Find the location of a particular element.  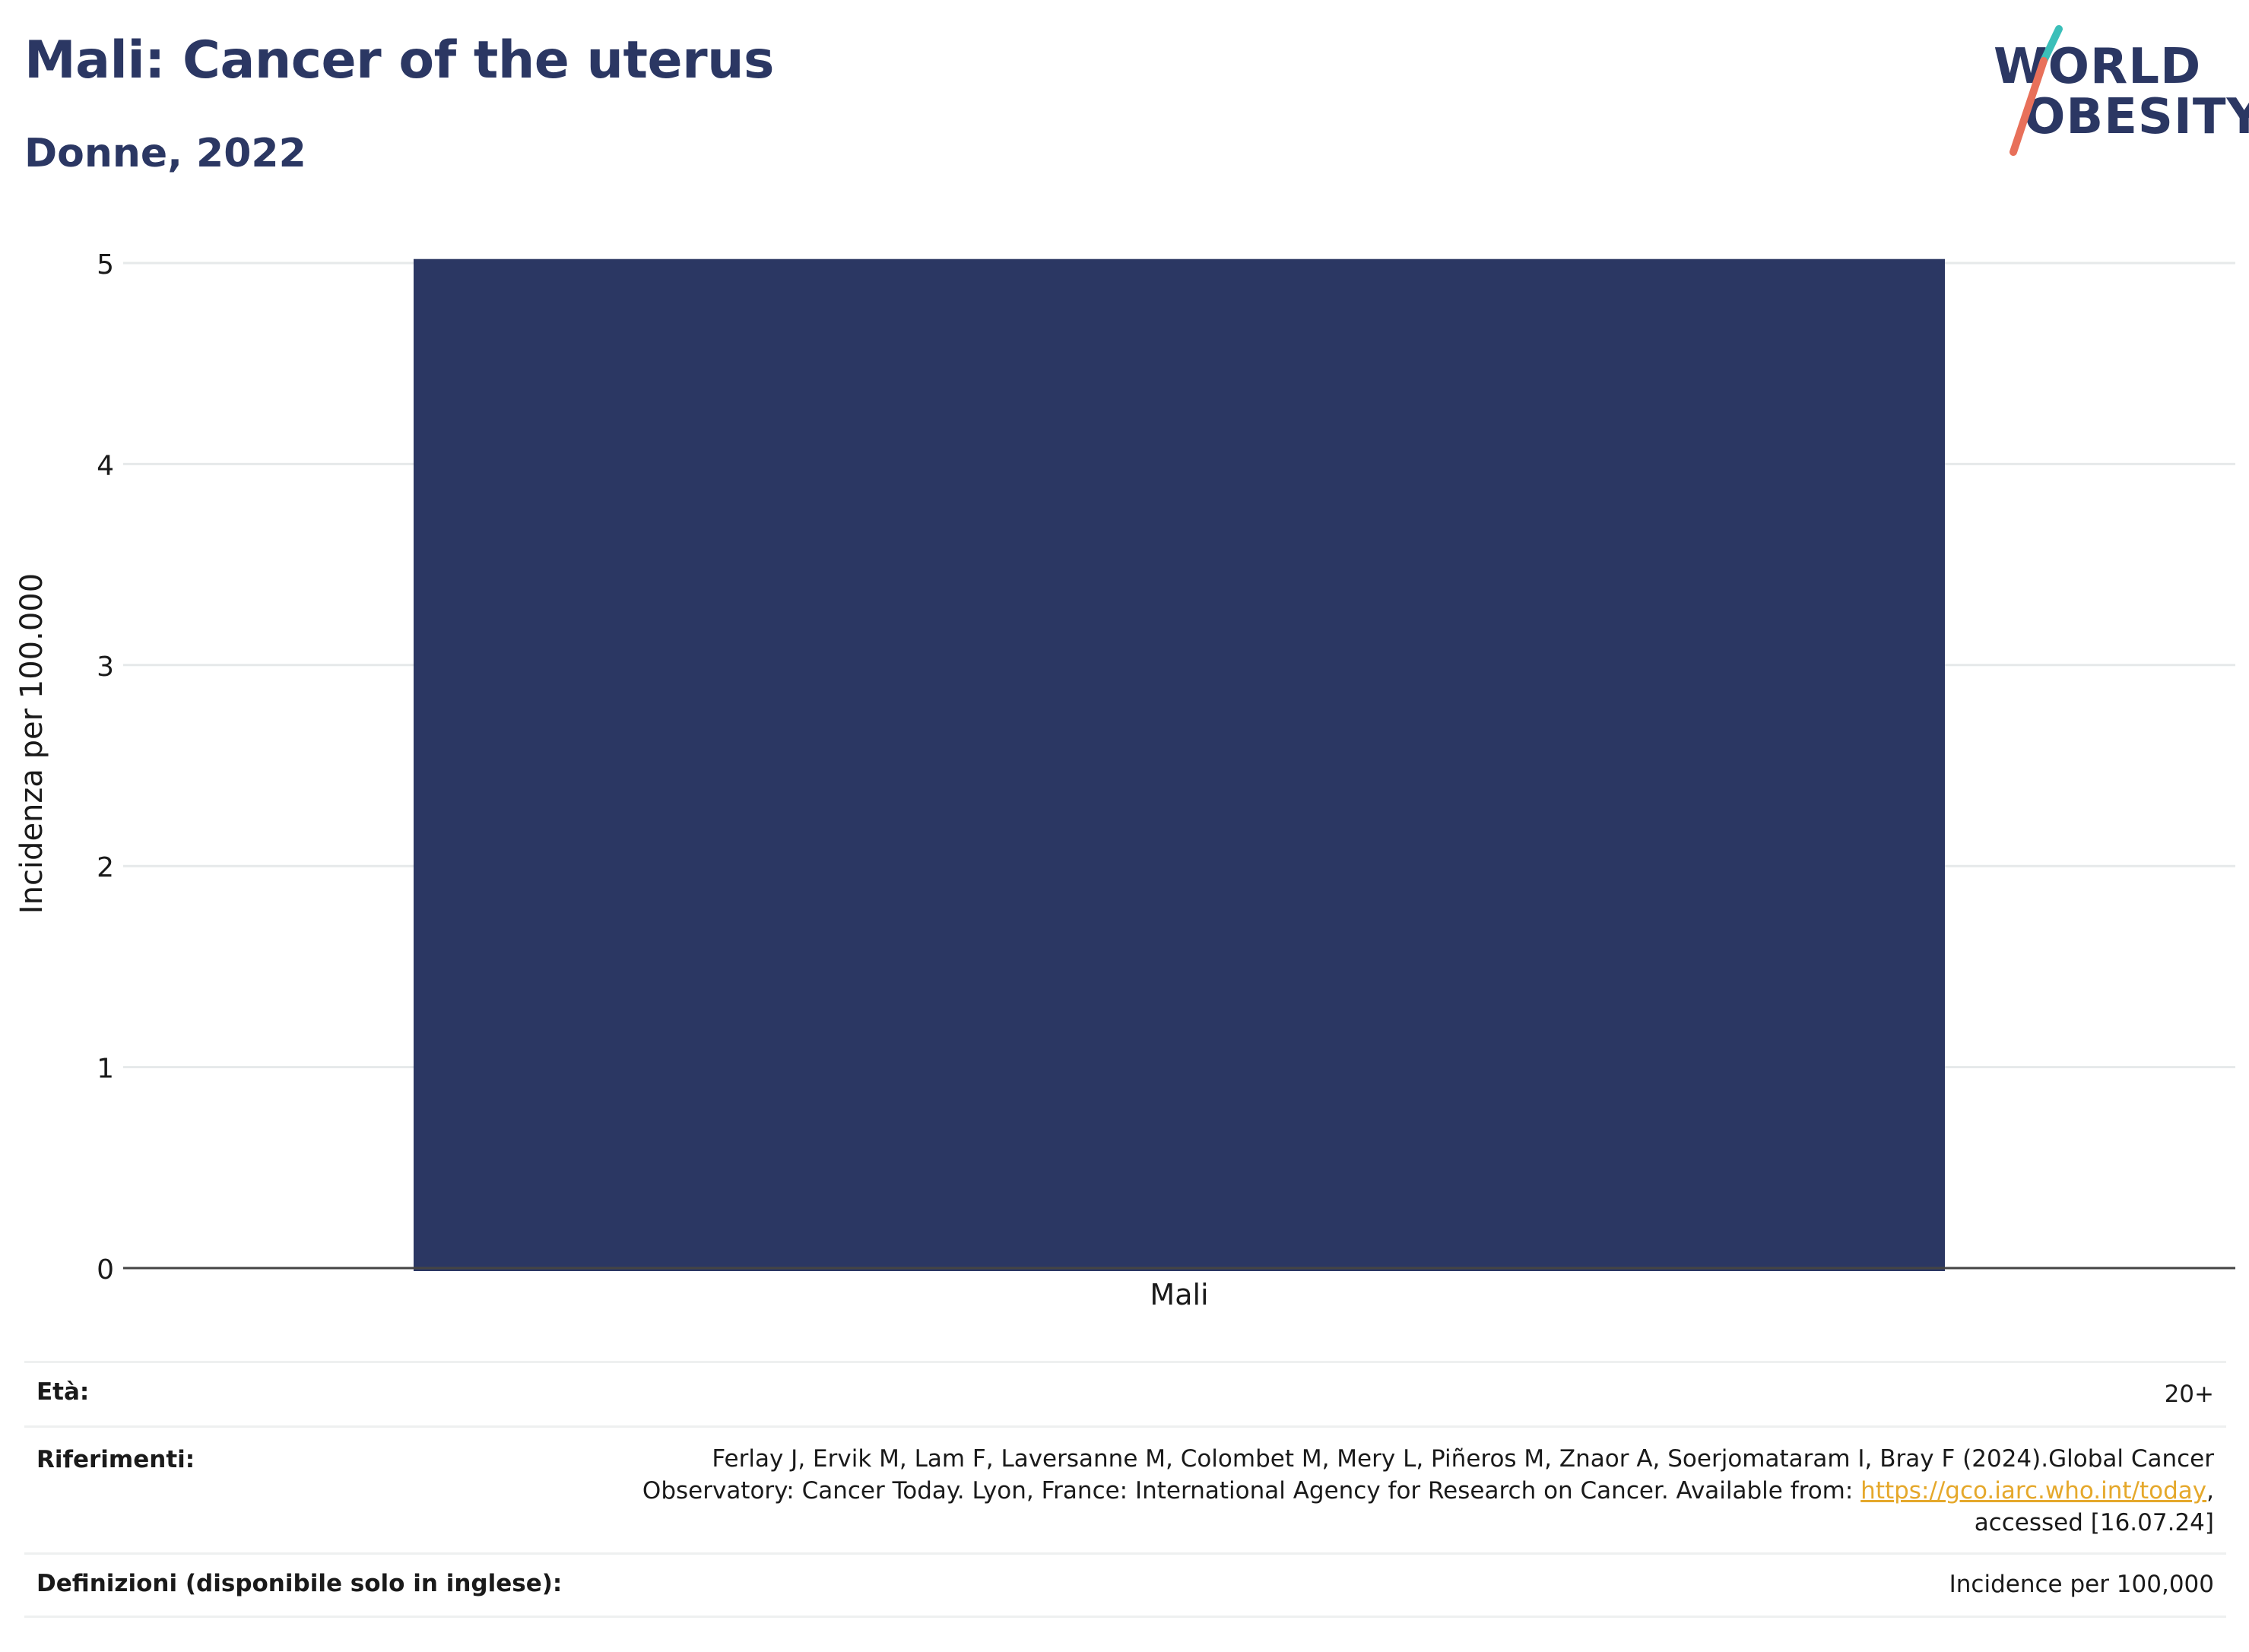

logo-slash-icon is located at coordinates (2036, 90).